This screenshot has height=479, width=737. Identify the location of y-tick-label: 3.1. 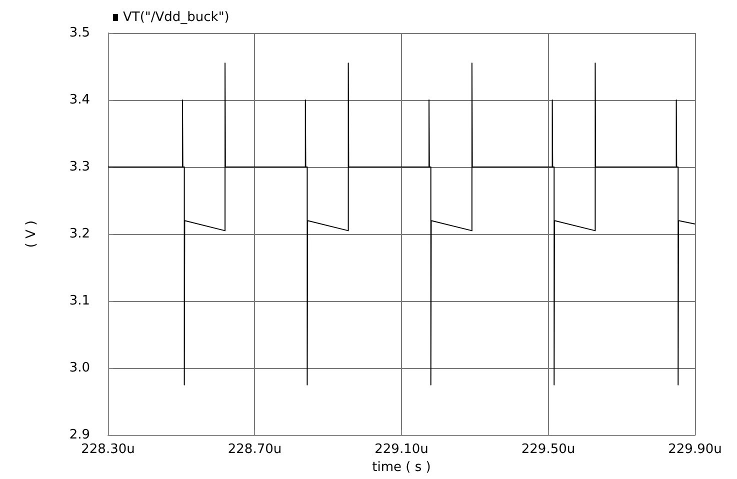
(79, 301).